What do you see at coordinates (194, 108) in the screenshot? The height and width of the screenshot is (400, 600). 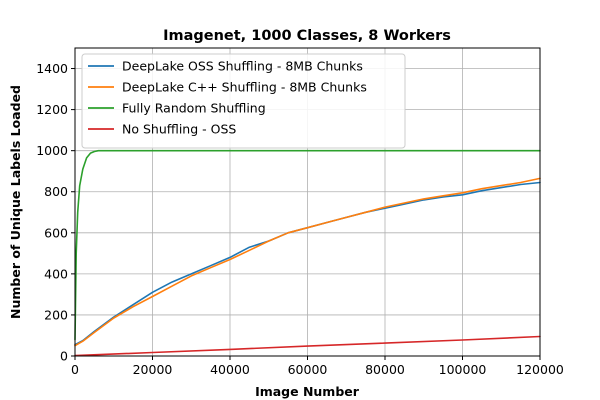 I see `legend-label: Fully Random Shuffling` at bounding box center [194, 108].